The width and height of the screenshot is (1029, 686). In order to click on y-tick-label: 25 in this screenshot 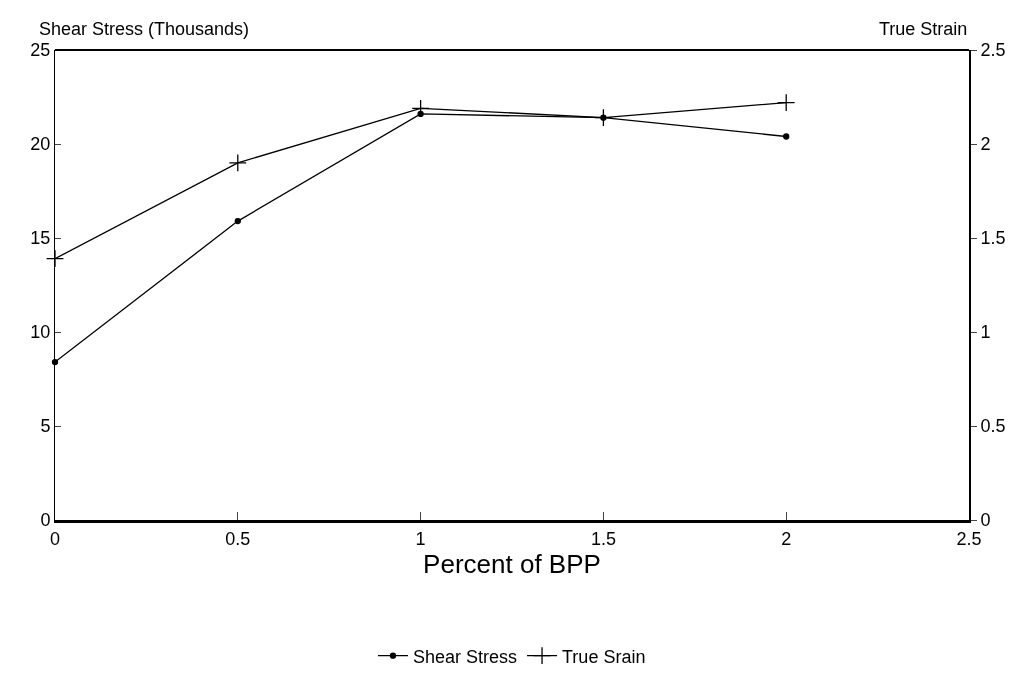, I will do `click(40, 50)`.